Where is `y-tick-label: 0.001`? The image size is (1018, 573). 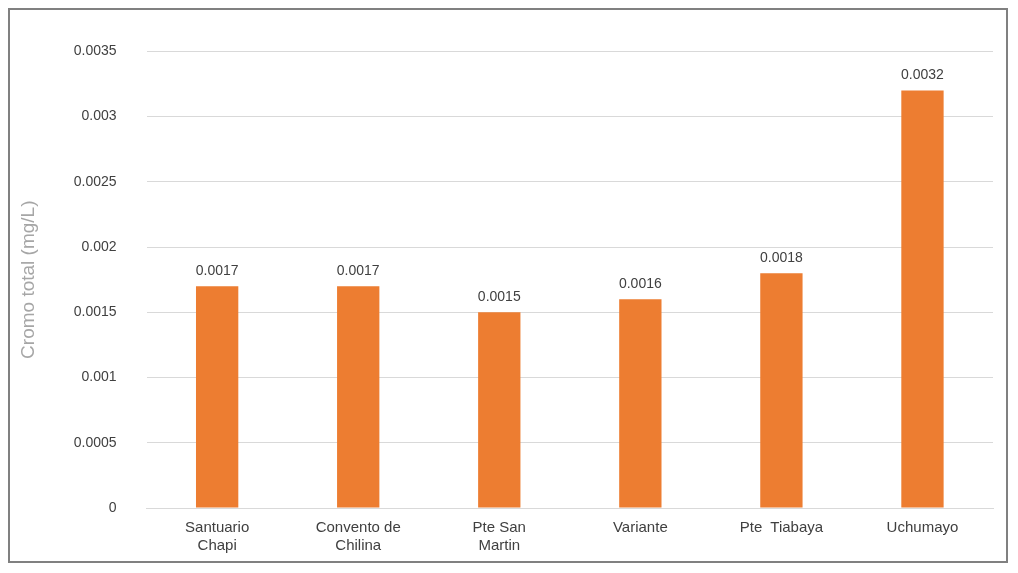 y-tick-label: 0.001 is located at coordinates (99, 376).